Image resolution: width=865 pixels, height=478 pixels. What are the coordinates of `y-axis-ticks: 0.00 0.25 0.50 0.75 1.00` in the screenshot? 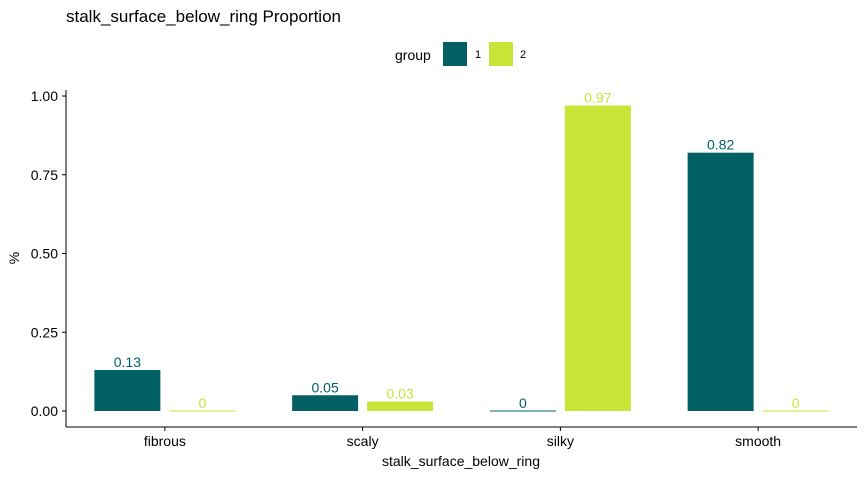 It's located at (48, 253).